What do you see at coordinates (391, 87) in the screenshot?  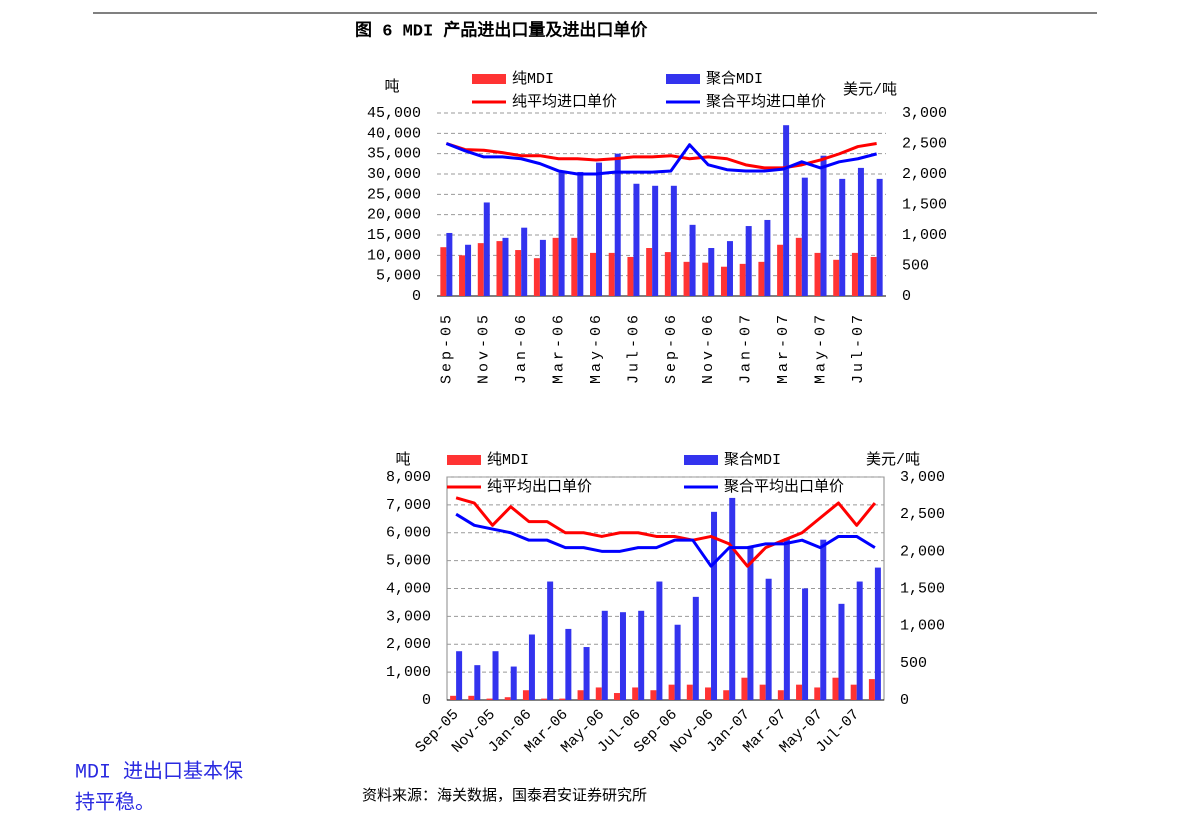 I see `y-axis-label: 吨` at bounding box center [391, 87].